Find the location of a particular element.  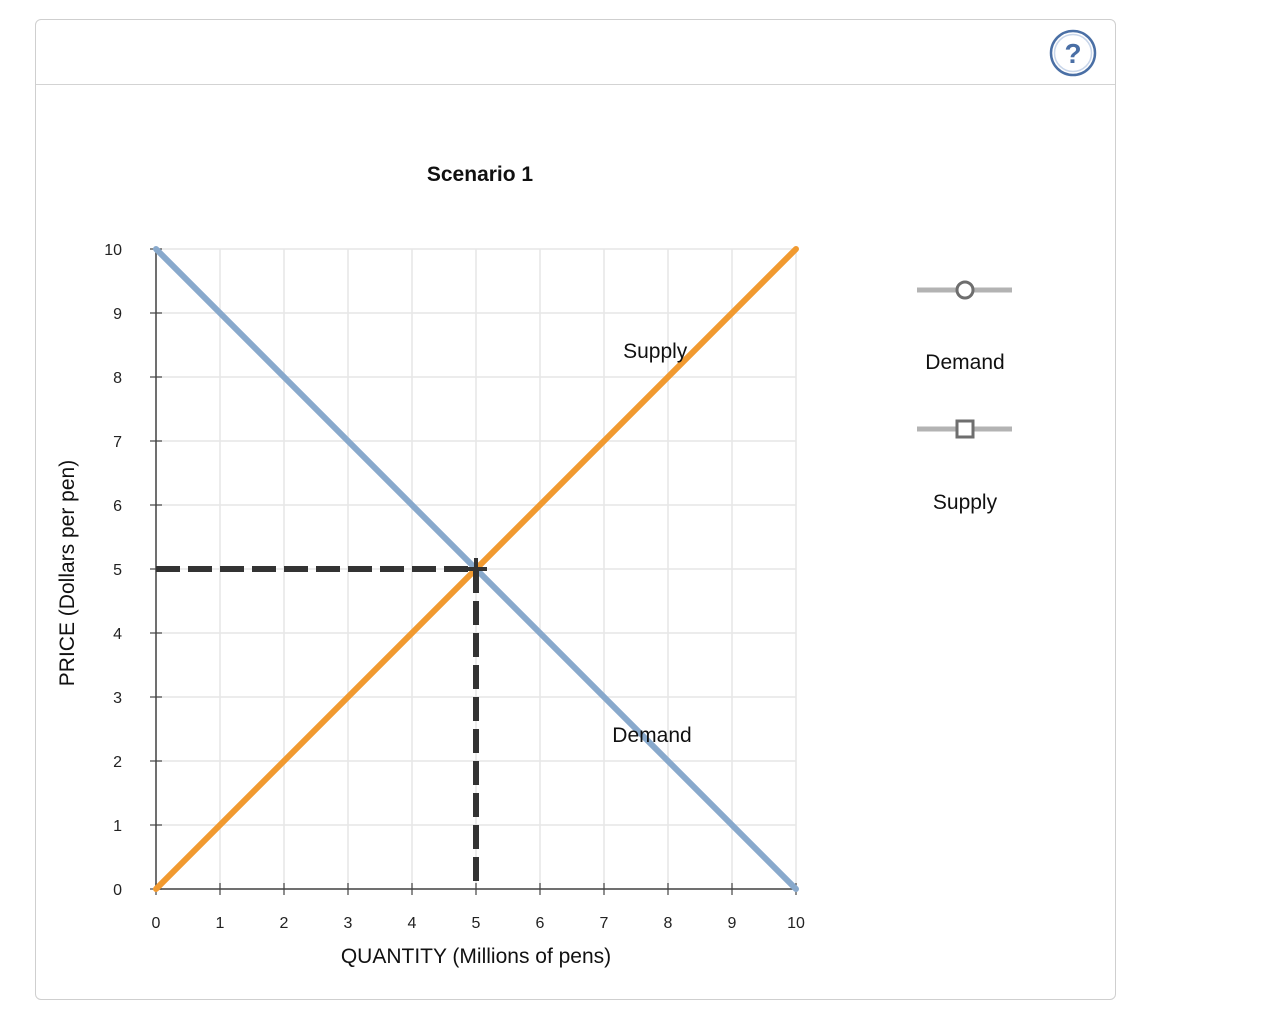

help-inner-ring is located at coordinates (1073, 53).